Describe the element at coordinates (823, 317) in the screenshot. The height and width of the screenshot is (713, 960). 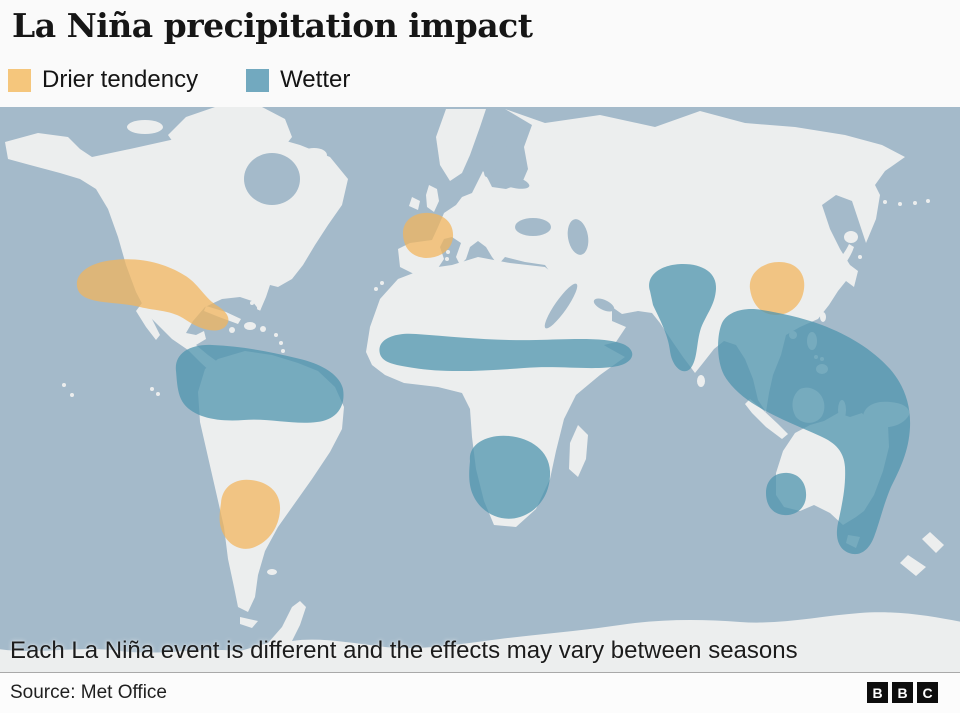
I see `landmass-taiwan` at that location.